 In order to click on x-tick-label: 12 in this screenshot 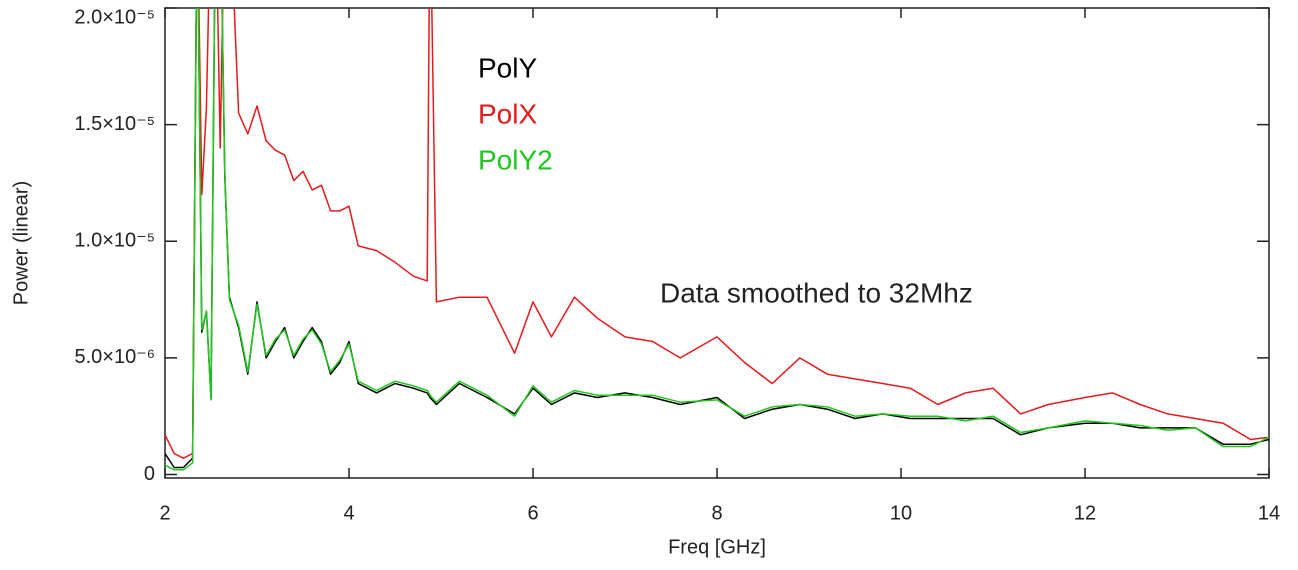, I will do `click(1085, 513)`.